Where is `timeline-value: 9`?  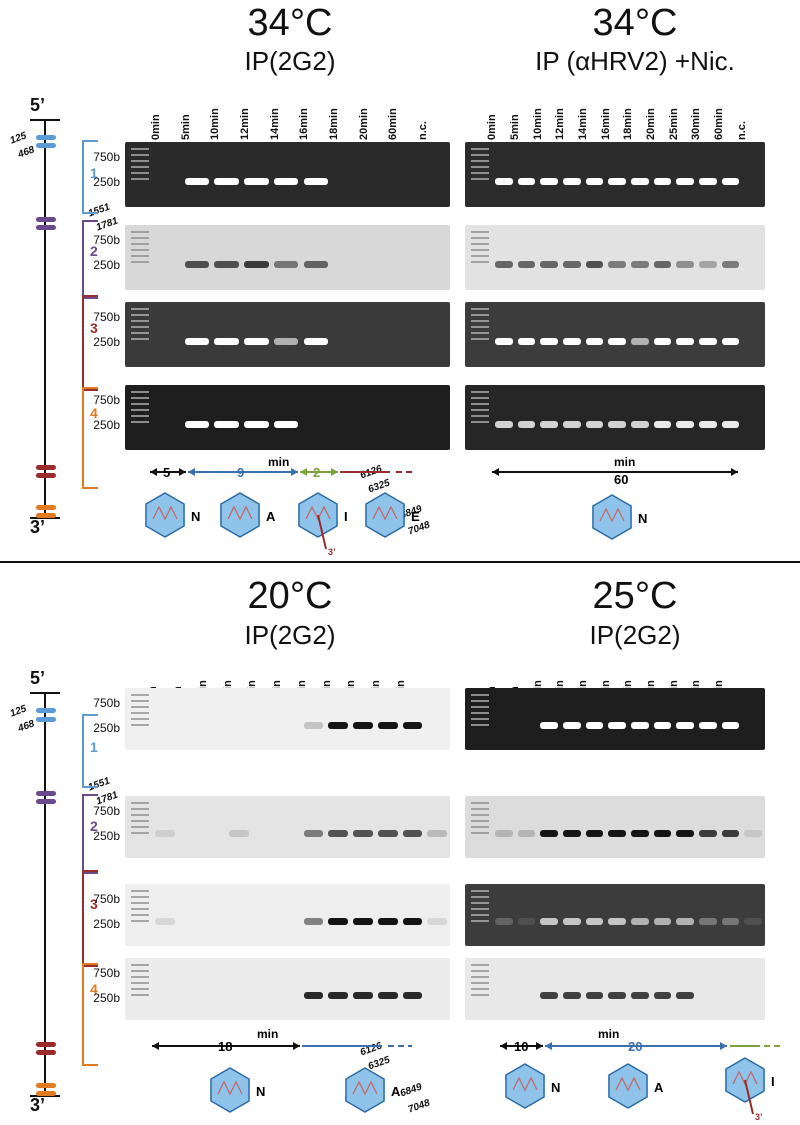
timeline-value: 9 is located at coordinates (240, 472).